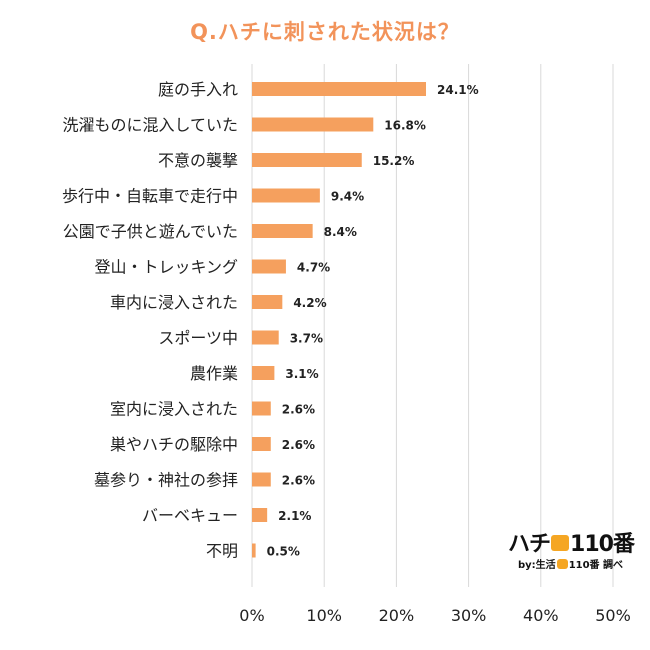 This screenshot has width=650, height=650. What do you see at coordinates (166, 267) in the screenshot?
I see `category-label: 登山・トレッキング` at bounding box center [166, 267].